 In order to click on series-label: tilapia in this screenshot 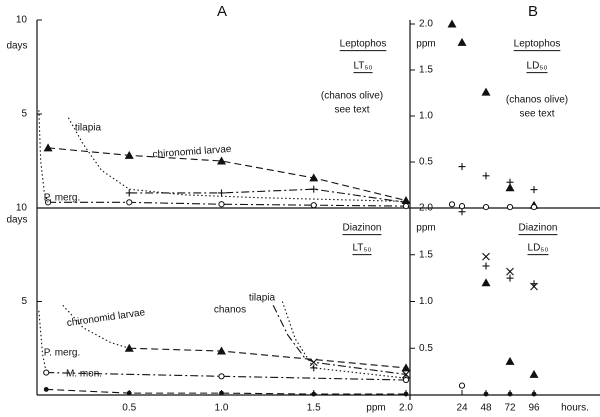, I will do `click(262, 298)`.